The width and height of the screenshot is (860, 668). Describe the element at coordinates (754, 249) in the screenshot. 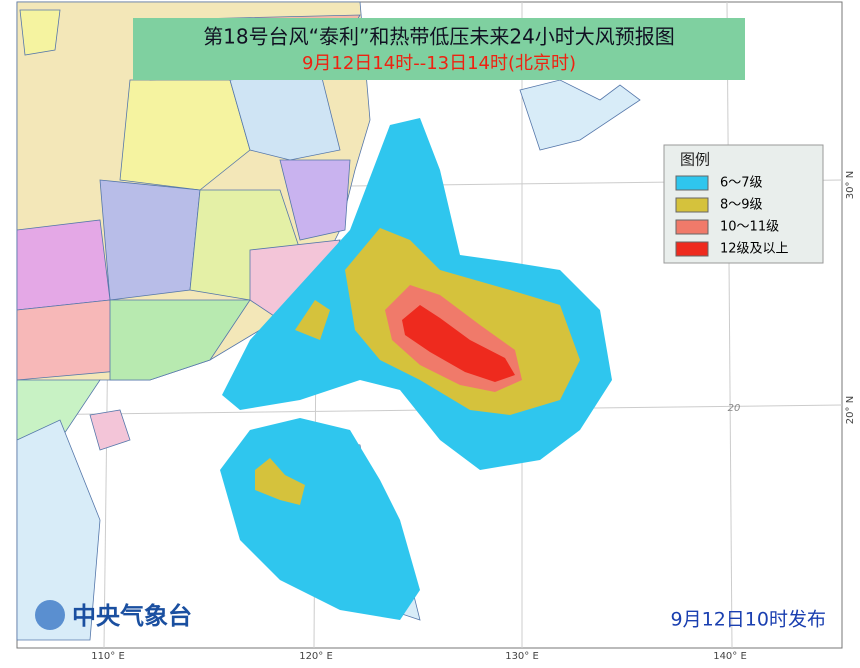

I see `legend-item: 12级及以上` at that location.